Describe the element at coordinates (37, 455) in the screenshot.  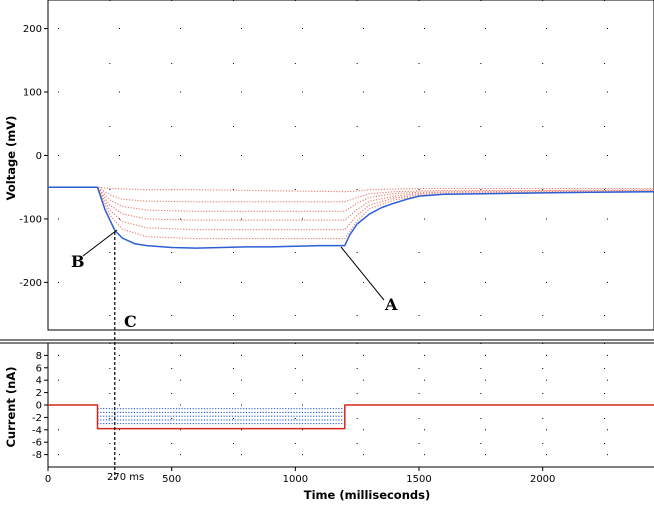
I see `current-ytick-label: -8` at that location.